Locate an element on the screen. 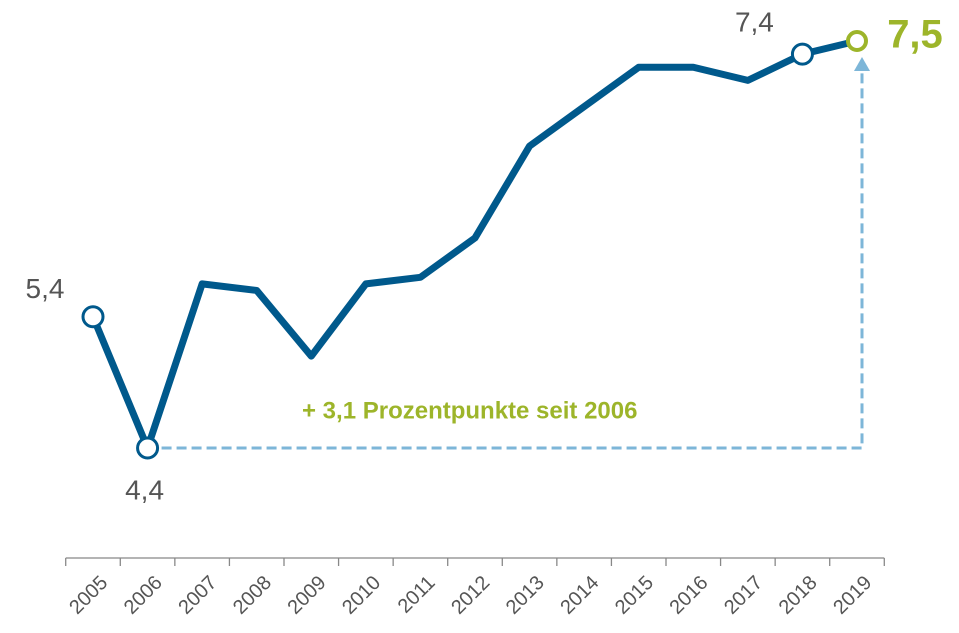 The image size is (959, 633). x-tick-label: 2005 is located at coordinates (88, 595).